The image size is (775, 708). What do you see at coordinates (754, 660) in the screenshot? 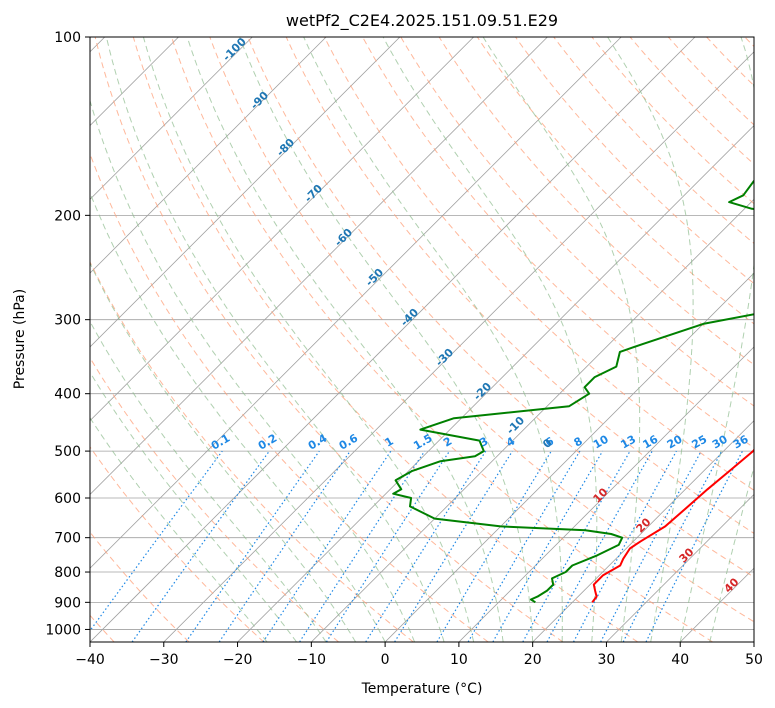
I see `x-tick-label: 50` at bounding box center [754, 660].